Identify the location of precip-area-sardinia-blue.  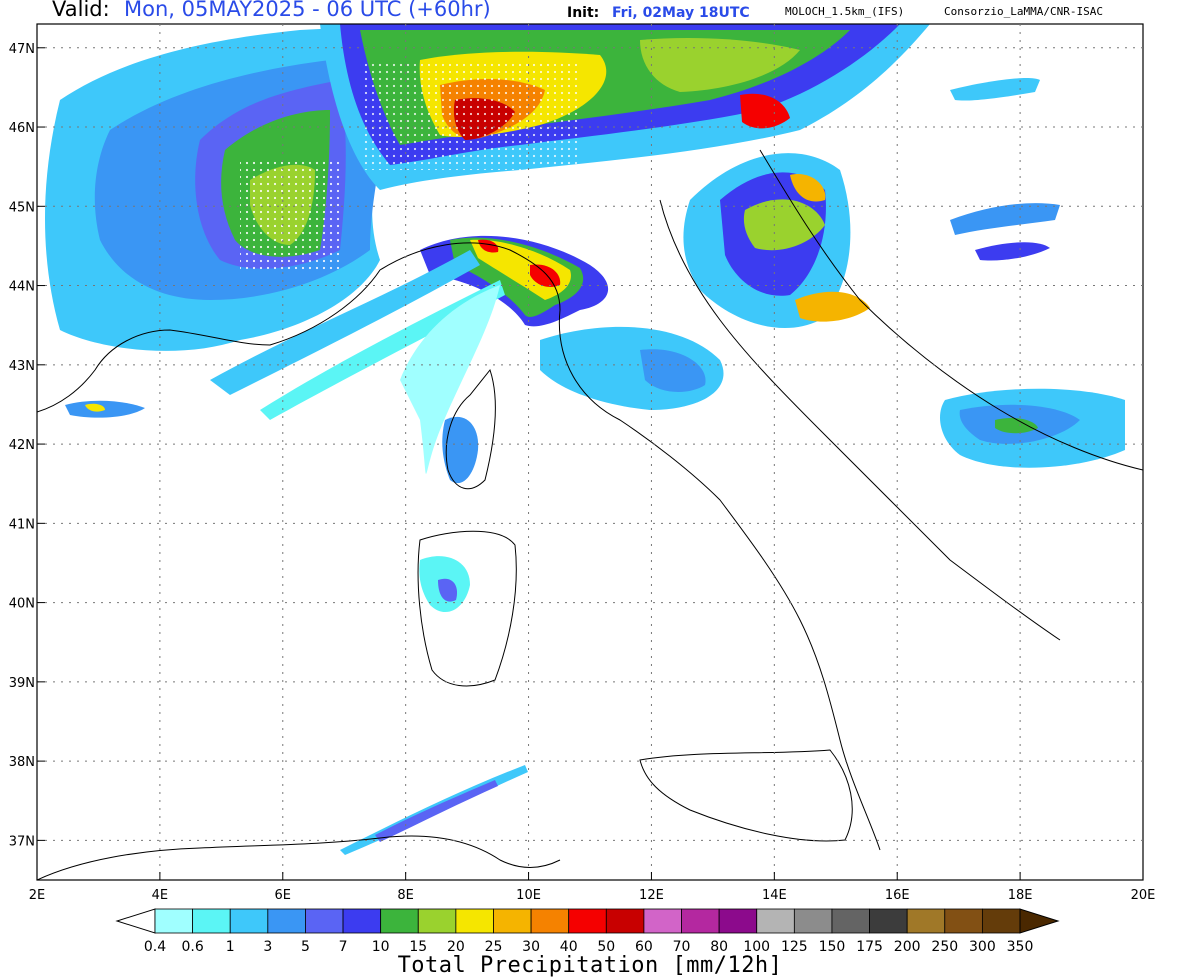
(448, 590).